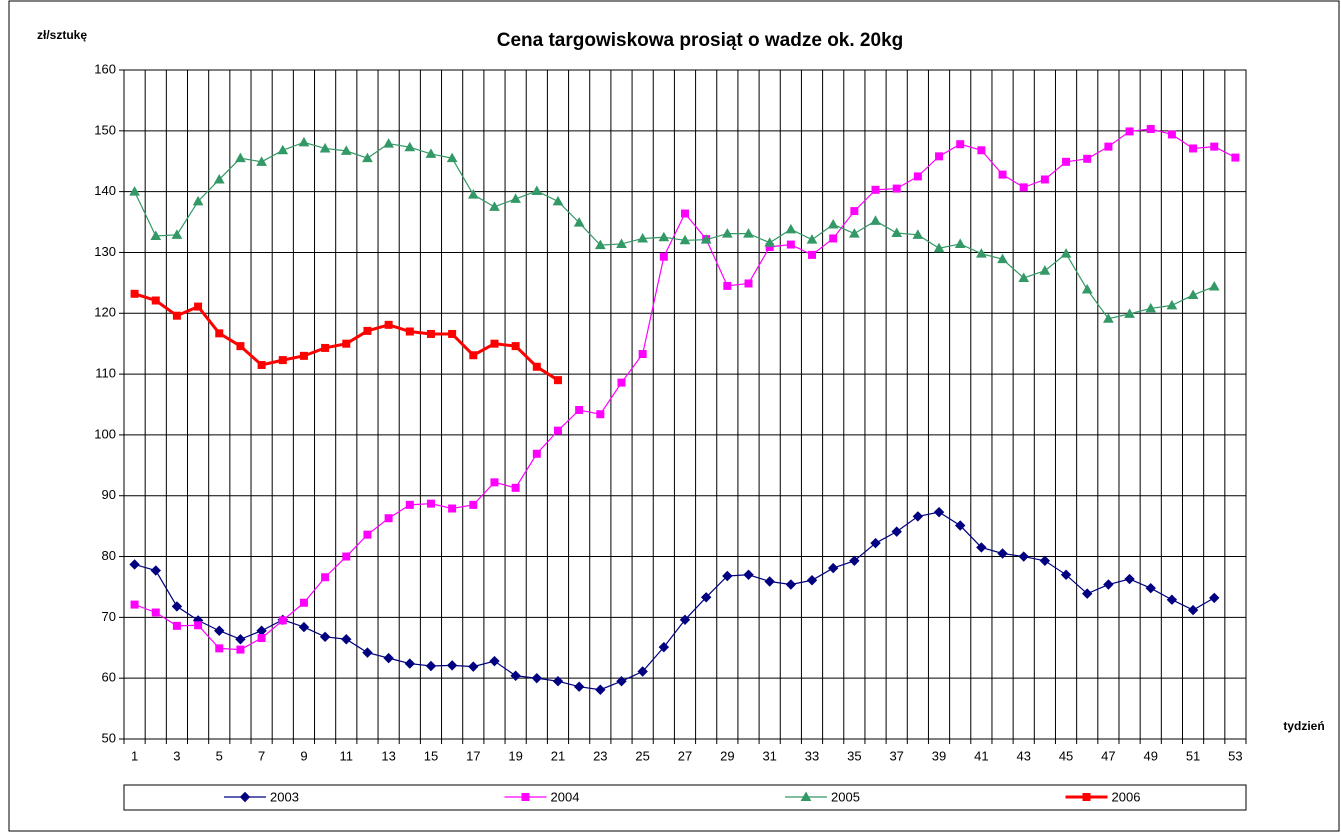 The height and width of the screenshot is (833, 1341). Describe the element at coordinates (105, 68) in the screenshot. I see `y-tick-label: 160` at that location.